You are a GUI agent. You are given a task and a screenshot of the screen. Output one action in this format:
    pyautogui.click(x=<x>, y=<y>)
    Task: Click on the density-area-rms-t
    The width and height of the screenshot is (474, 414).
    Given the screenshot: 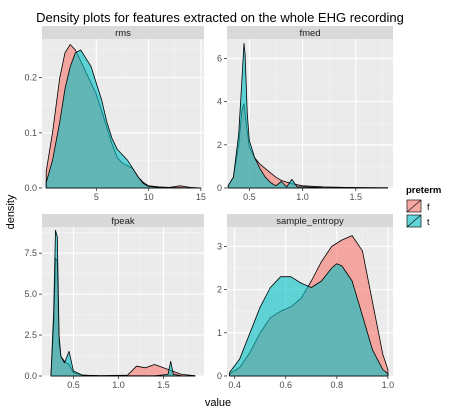 What is the action you would take?
    pyautogui.click(x=123, y=119)
    